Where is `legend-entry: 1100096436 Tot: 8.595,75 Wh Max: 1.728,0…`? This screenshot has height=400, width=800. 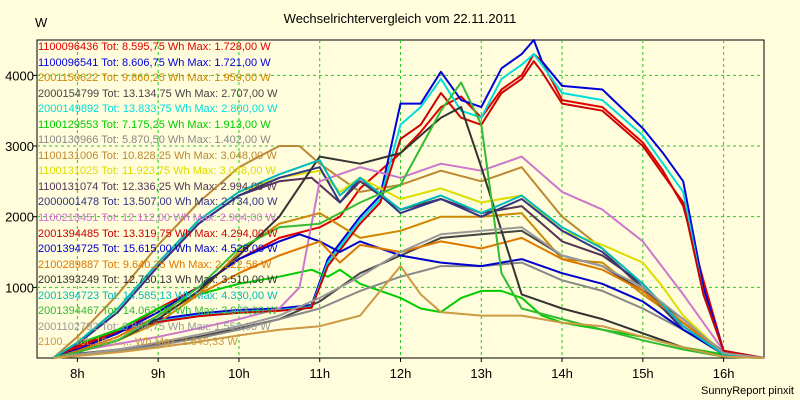 legend-entry: 1100096436 Tot: 8.595,75 Wh Max: 1.728,0… is located at coordinates (154, 47).